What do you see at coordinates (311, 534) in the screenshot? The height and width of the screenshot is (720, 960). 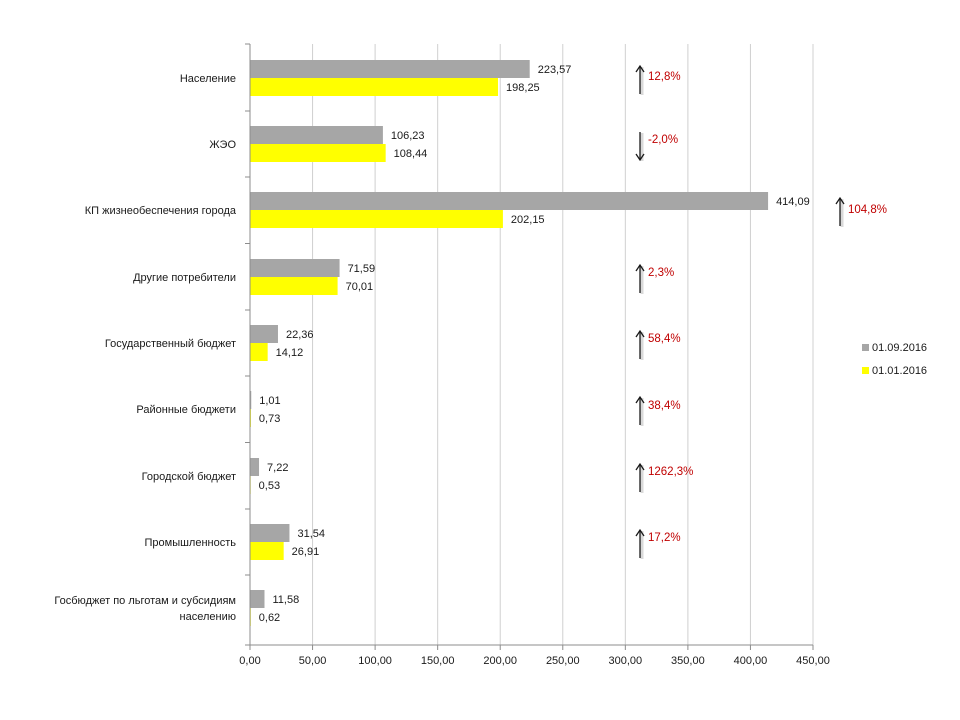 I see `bar-value-label: 31,54` at bounding box center [311, 534].